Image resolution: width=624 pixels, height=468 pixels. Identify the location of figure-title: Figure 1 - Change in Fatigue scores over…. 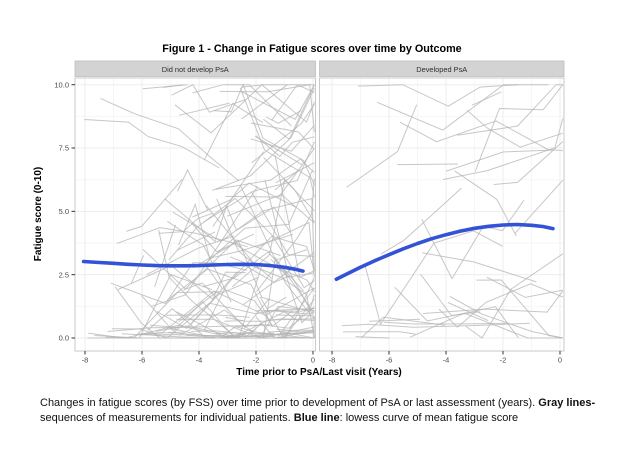
(312, 49).